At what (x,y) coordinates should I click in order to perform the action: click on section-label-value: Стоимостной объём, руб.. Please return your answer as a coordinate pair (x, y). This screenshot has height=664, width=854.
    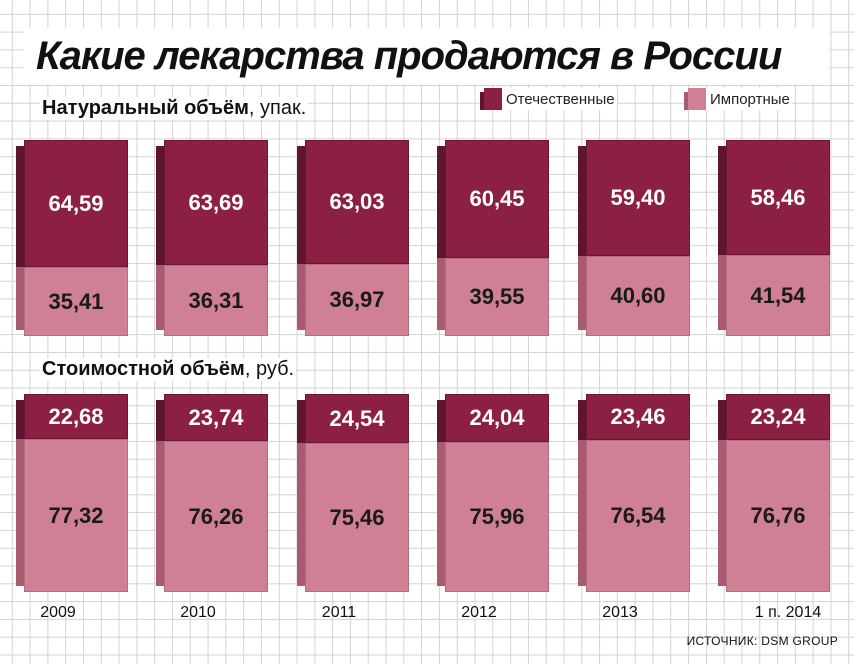
    Looking at the image, I should click on (168, 369).